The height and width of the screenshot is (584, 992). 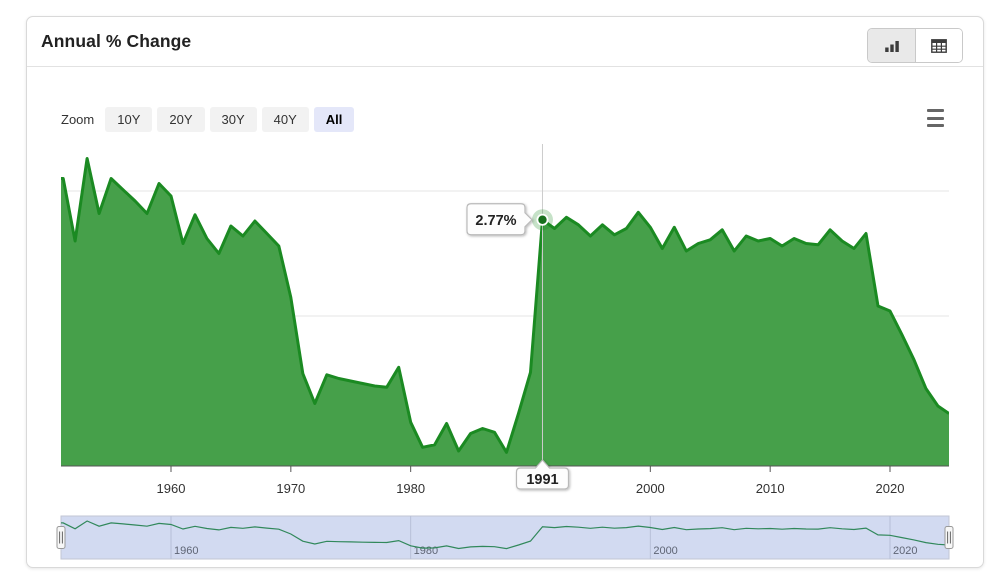 What do you see at coordinates (505, 480) in the screenshot?
I see `x-axis: 1960 1970 1980 2000 2010 2020` at bounding box center [505, 480].